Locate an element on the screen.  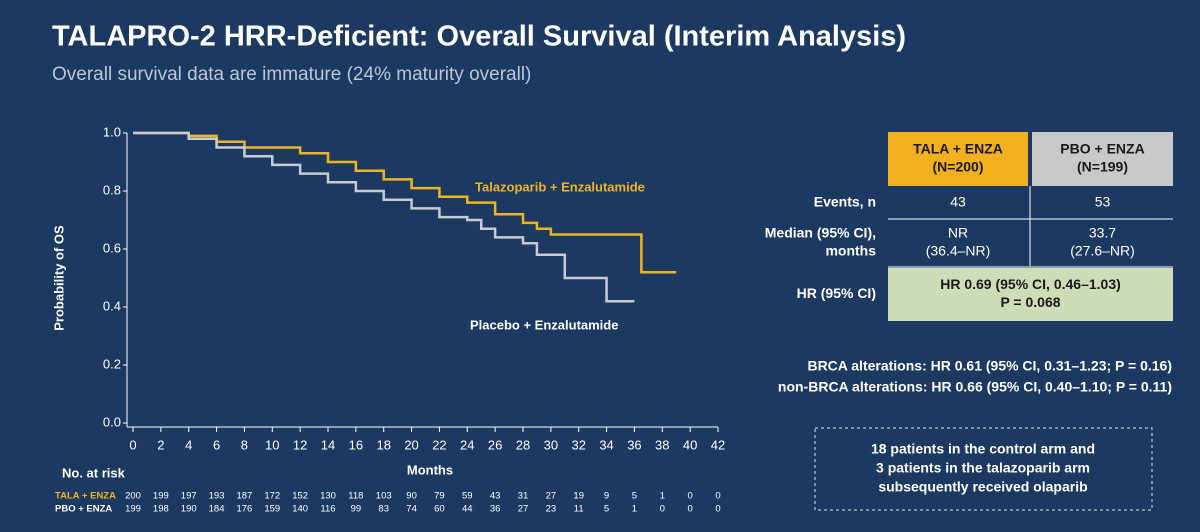
risk-count: 79 is located at coordinates (439, 496).